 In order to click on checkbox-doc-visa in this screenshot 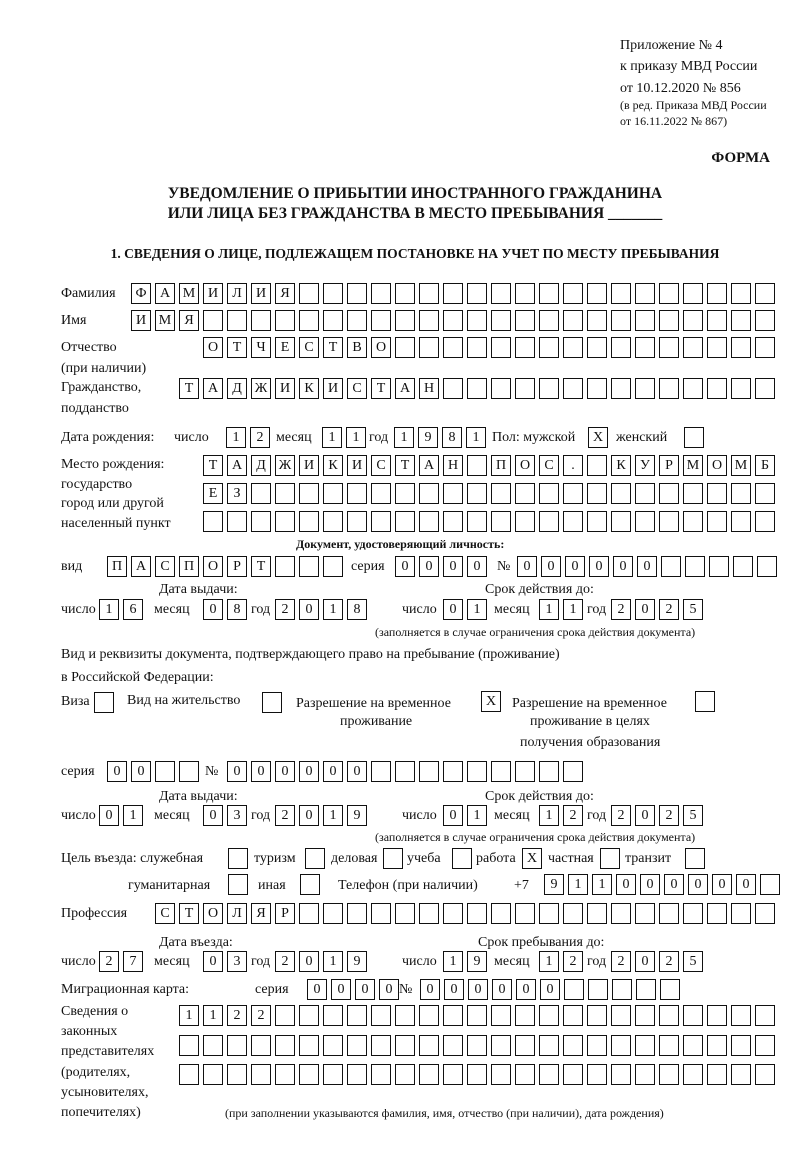, I will do `click(104, 702)`.